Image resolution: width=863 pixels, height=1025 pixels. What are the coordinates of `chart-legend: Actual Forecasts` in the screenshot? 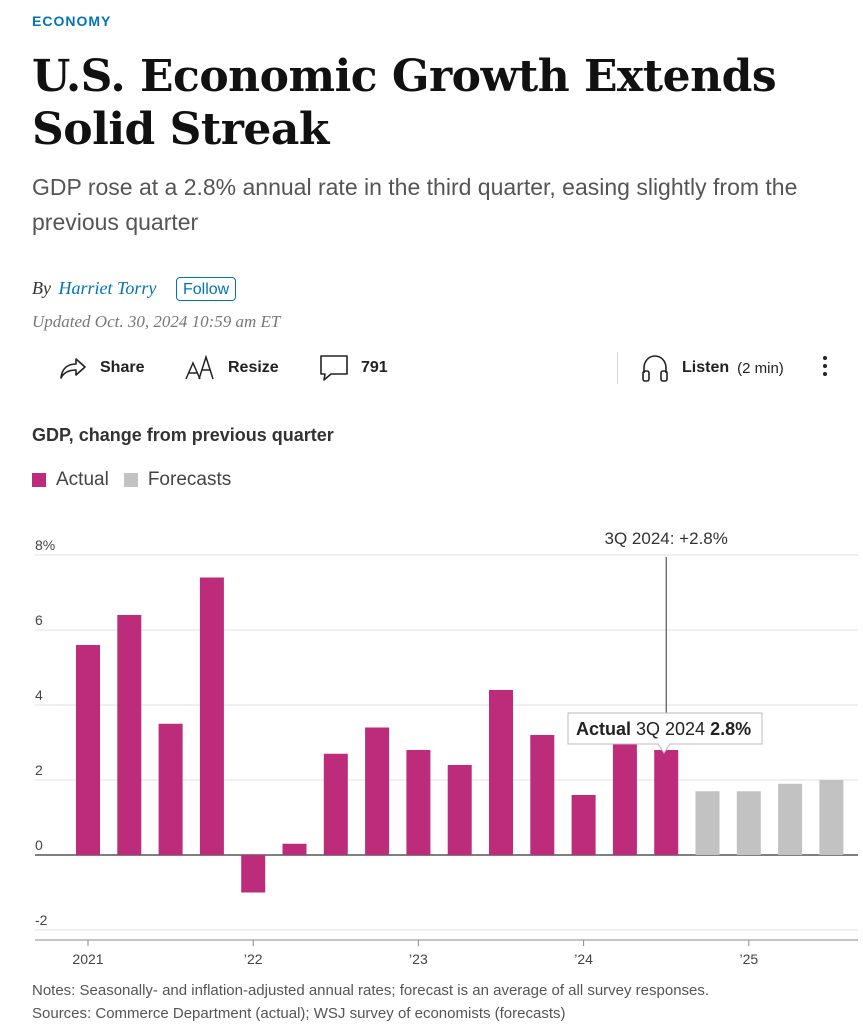 It's located at (139, 480).